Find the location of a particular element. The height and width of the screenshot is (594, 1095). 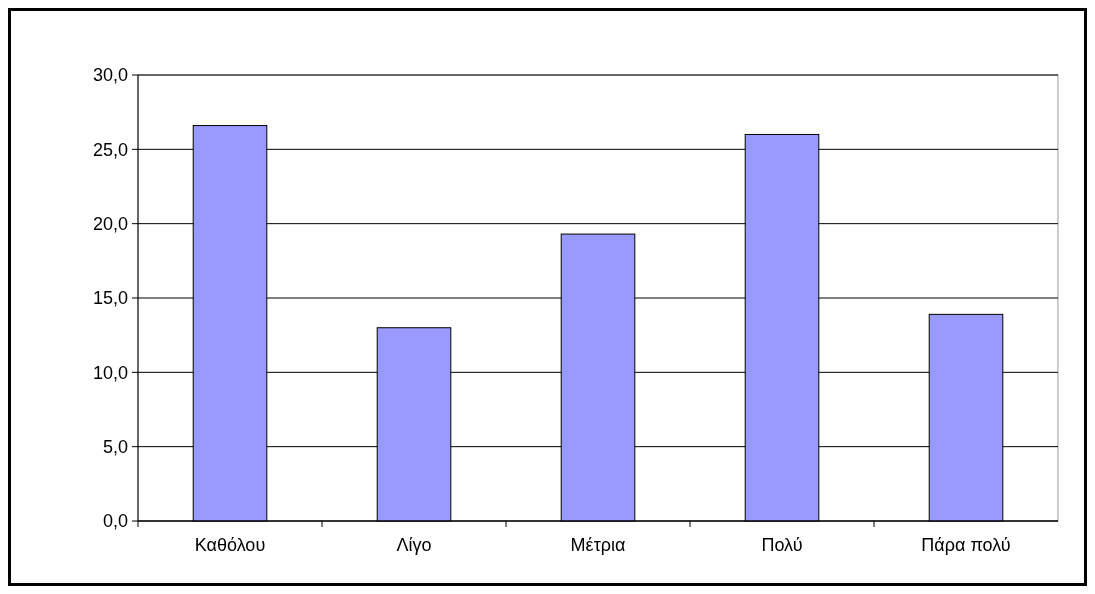

y-tick-label: 15,0 is located at coordinates (110, 298).